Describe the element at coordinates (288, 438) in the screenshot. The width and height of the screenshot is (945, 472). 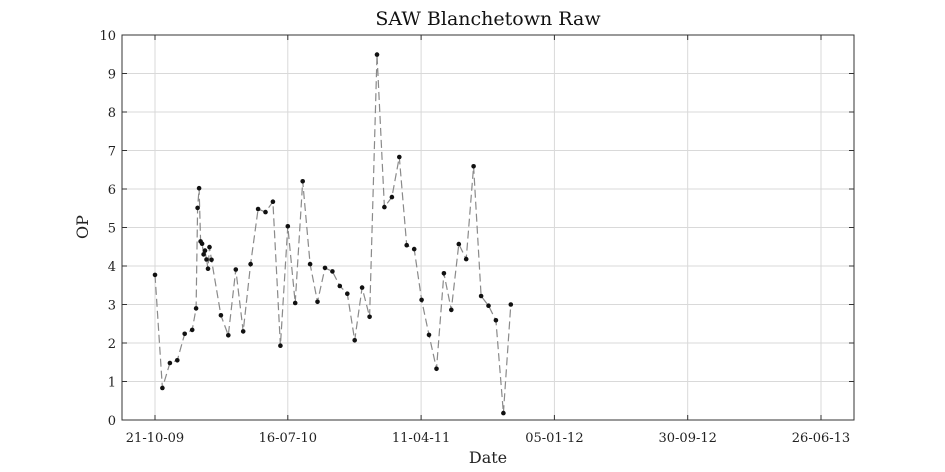
I see `x-tick-label: 16-07-10` at that location.